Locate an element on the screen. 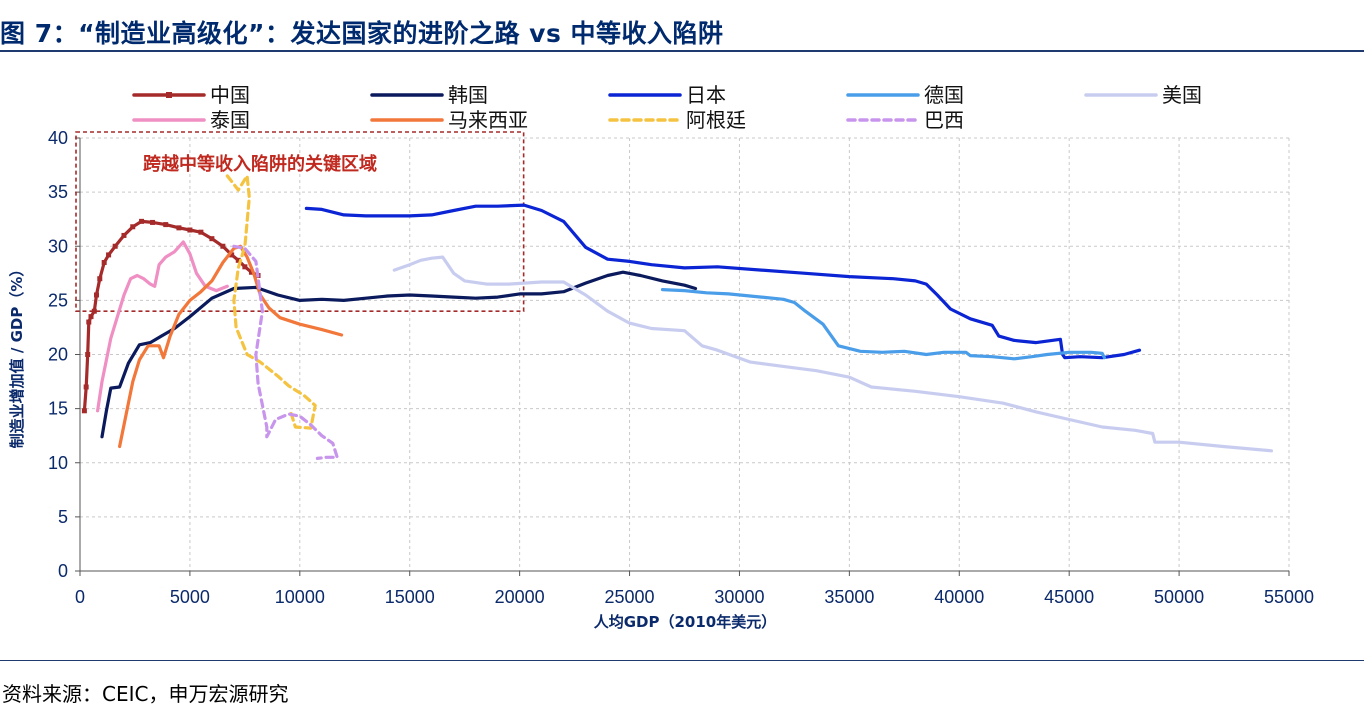 The image size is (1364, 712). legend-label: 中国 is located at coordinates (230, 95).